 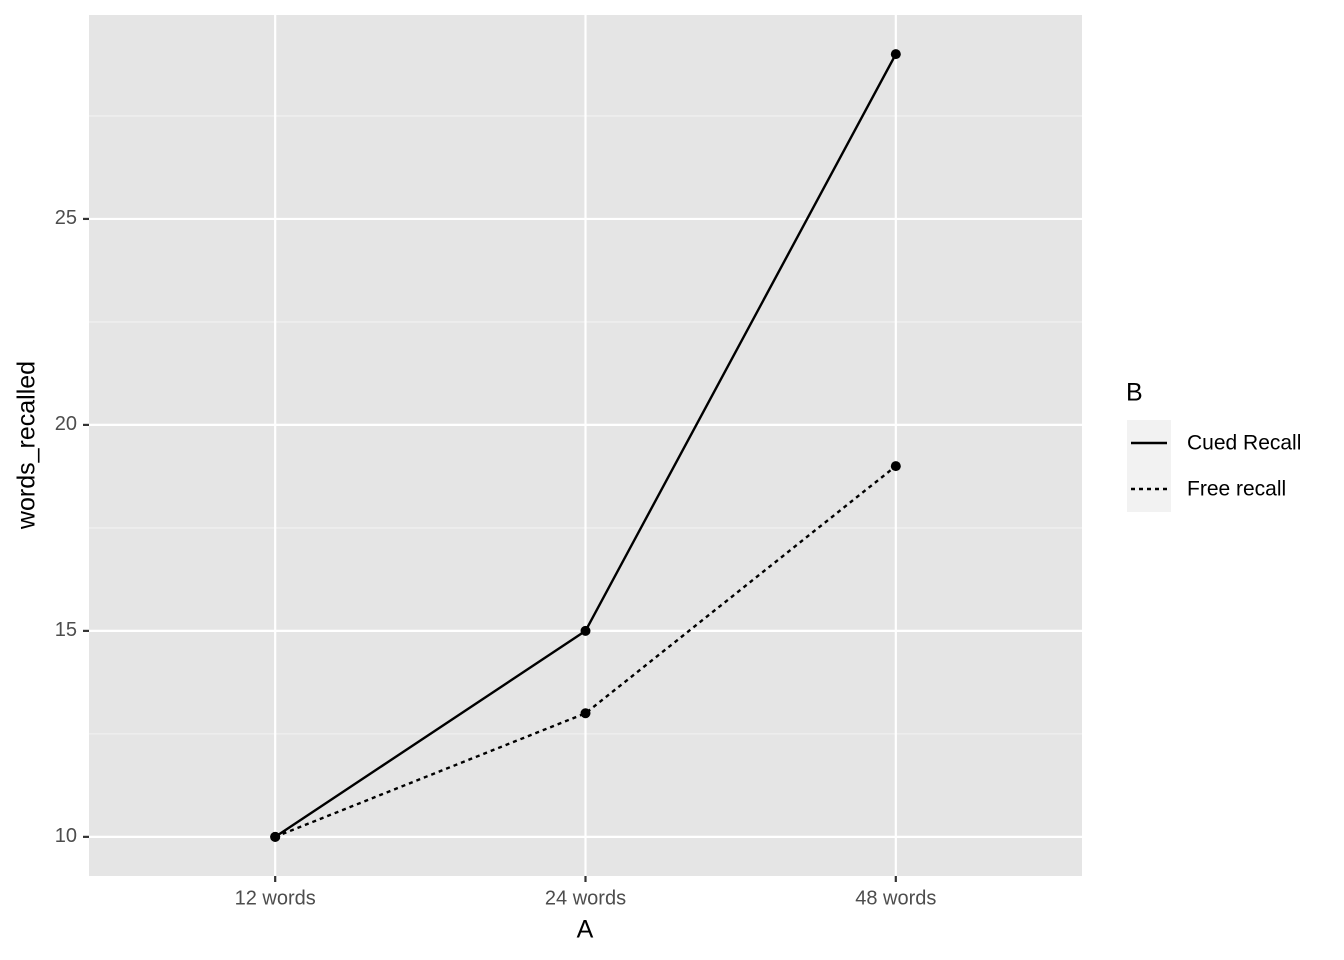 What do you see at coordinates (1214, 466) in the screenshot?
I see `legend: Cued Recall Free recall` at bounding box center [1214, 466].